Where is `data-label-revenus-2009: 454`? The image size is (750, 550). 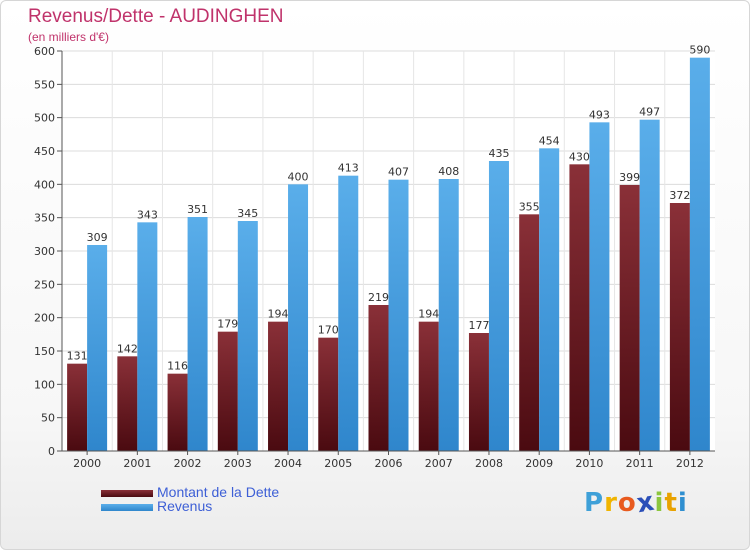 data-label-revenus-2009: 454 is located at coordinates (549, 140).